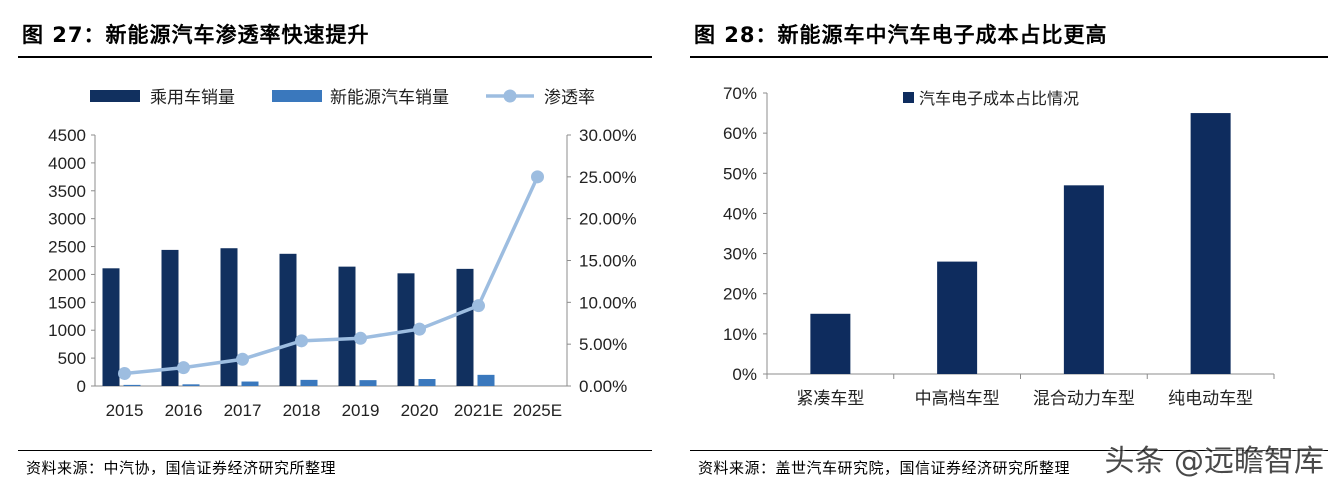 The image size is (1336, 493). I want to click on figure-title: 图 28：新能源车中汽车电子成本占比更高, so click(901, 35).